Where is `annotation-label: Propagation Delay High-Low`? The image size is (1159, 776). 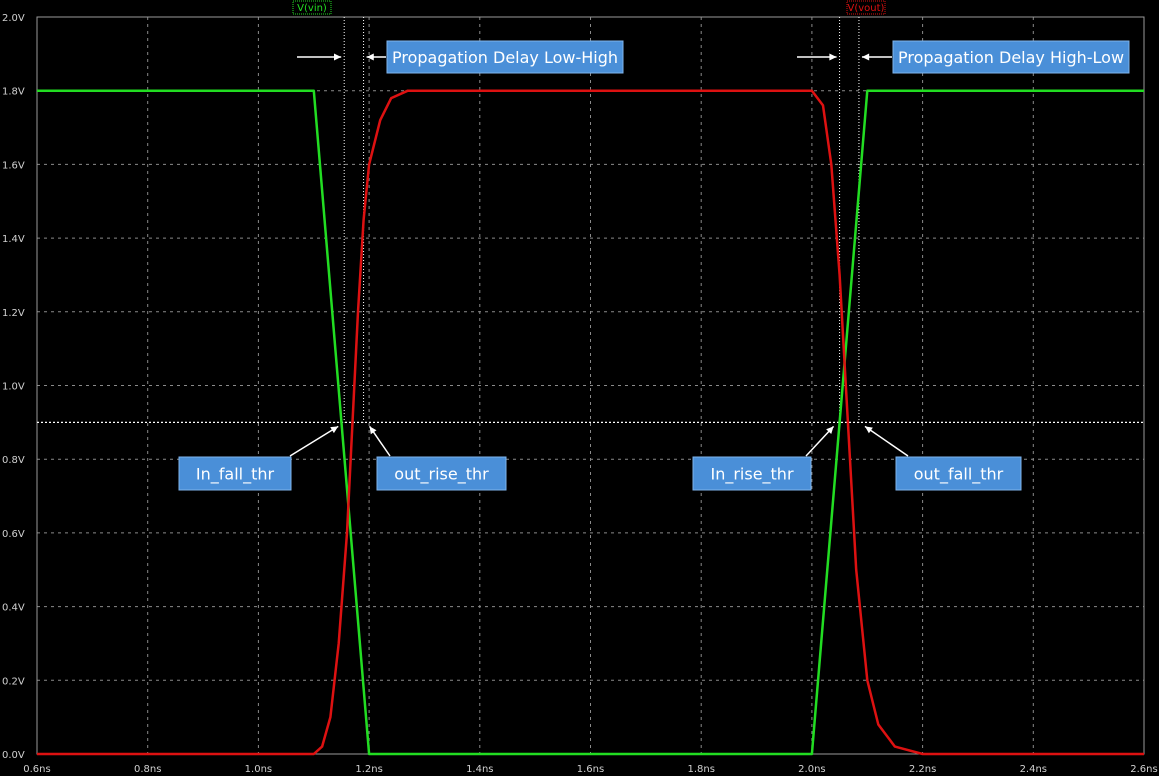 annotation-label: Propagation Delay High-Low is located at coordinates (1011, 57).